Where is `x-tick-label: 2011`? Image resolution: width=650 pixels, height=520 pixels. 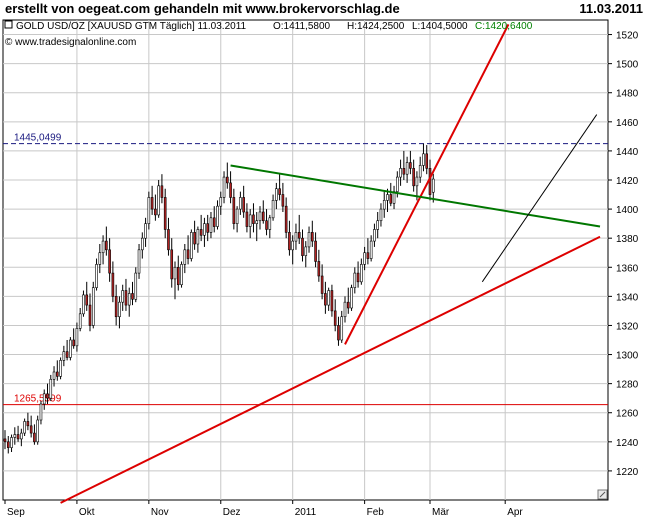
x-tick-label: 2011 is located at coordinates (306, 512).